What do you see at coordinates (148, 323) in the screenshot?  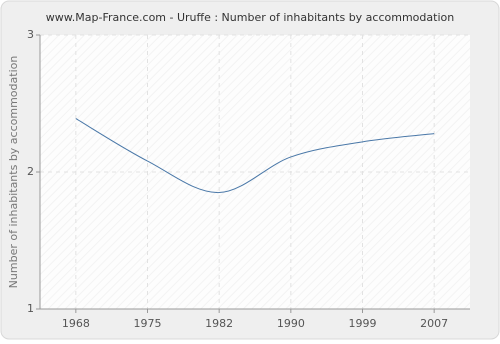 I see `x-tick-label: 1975` at bounding box center [148, 323].